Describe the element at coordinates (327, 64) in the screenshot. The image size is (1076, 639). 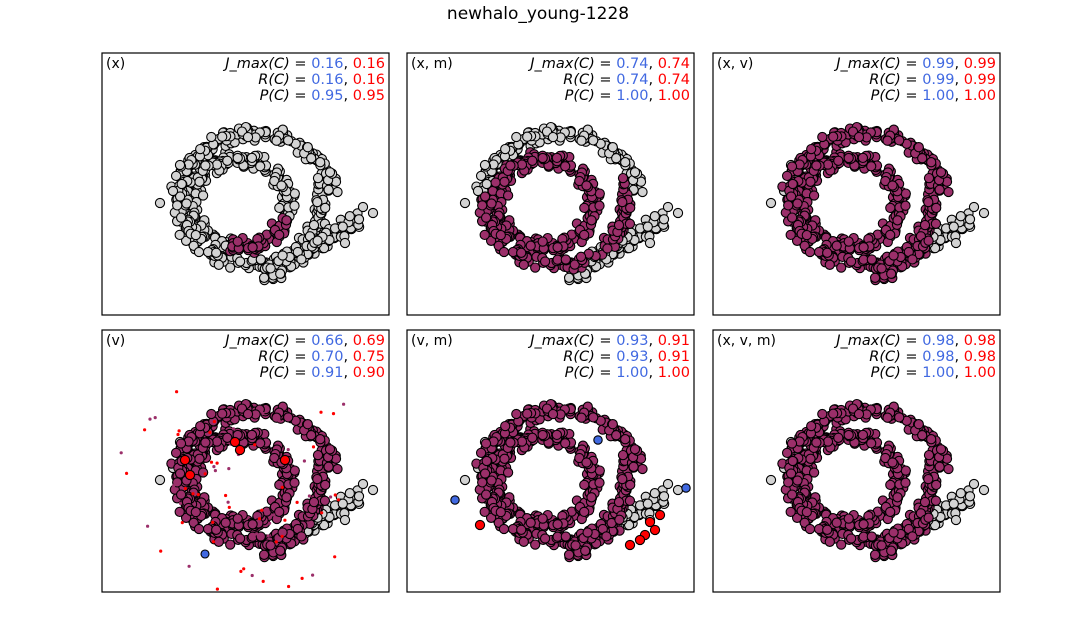
I see `metric-blue-value: 0.16` at that location.